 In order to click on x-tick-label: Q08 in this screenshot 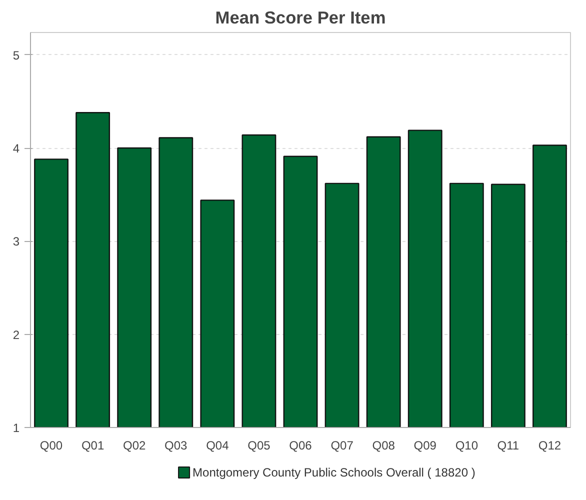, I will do `click(384, 445)`.